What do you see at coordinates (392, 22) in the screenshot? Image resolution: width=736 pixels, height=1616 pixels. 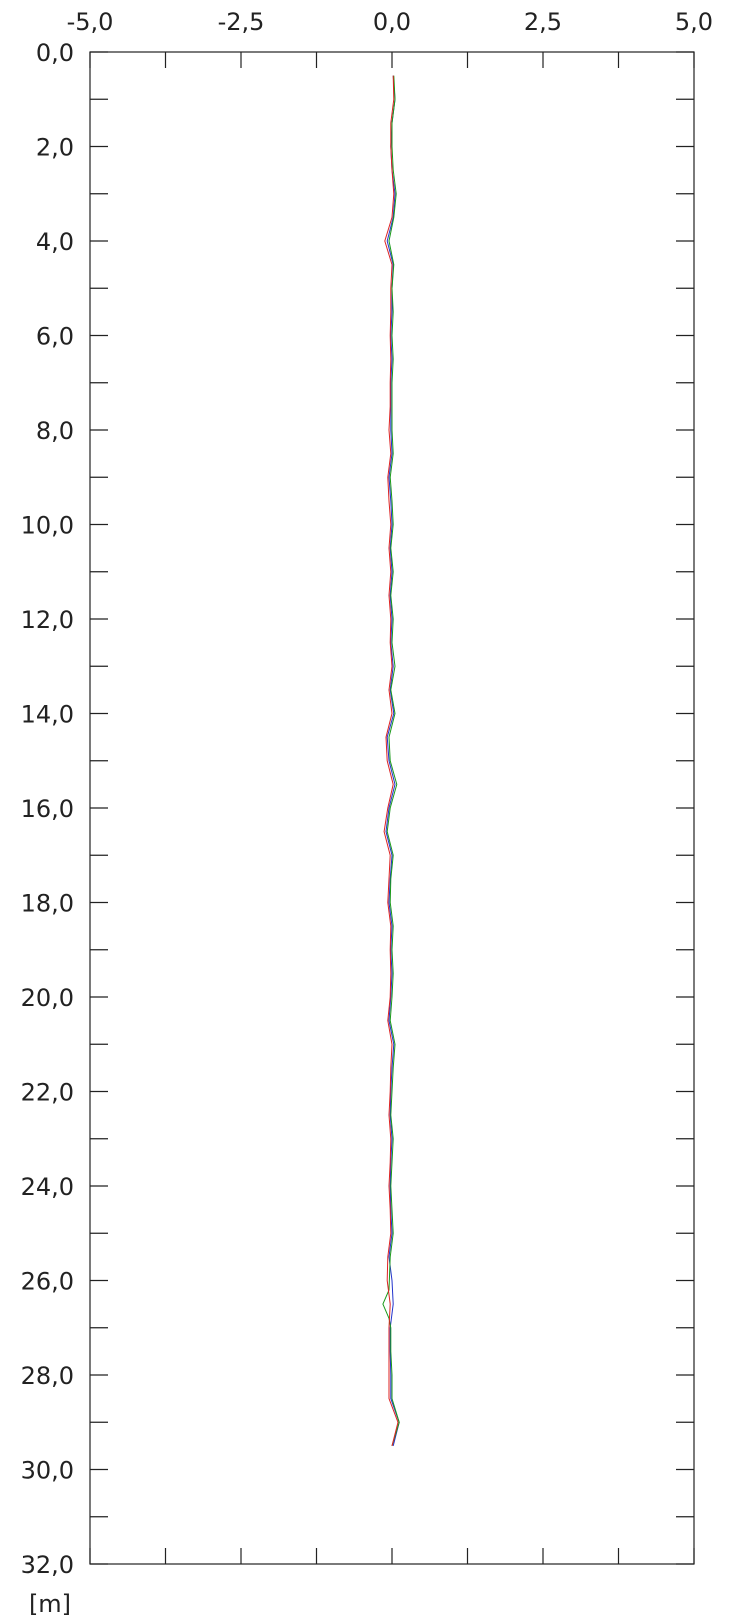 I see `x-tick-label: 0,0` at bounding box center [392, 22].